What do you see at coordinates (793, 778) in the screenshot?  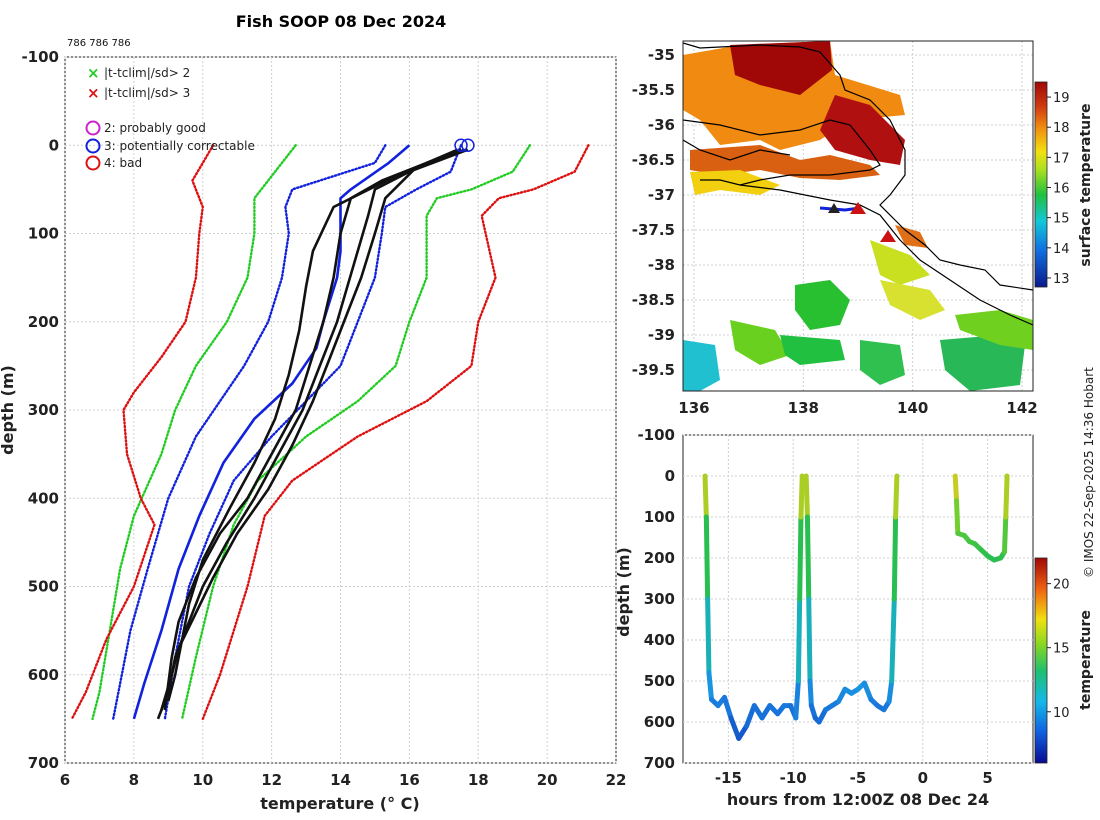 I see `depth-time-xtick-label: -10` at bounding box center [793, 778].